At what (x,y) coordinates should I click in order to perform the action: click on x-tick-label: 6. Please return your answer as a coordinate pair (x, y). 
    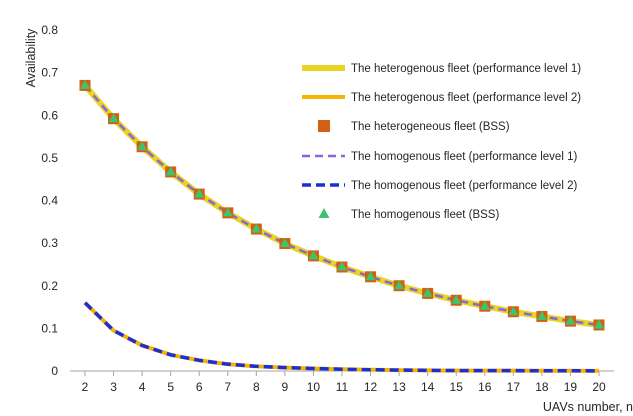
    Looking at the image, I should click on (199, 387).